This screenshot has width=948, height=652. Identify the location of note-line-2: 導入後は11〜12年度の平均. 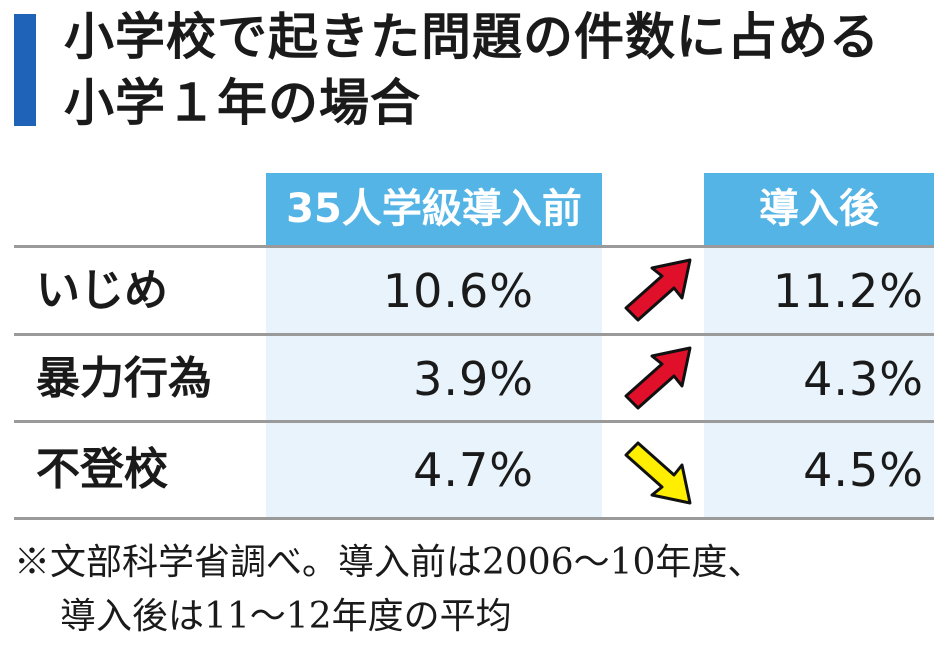
(286, 616).